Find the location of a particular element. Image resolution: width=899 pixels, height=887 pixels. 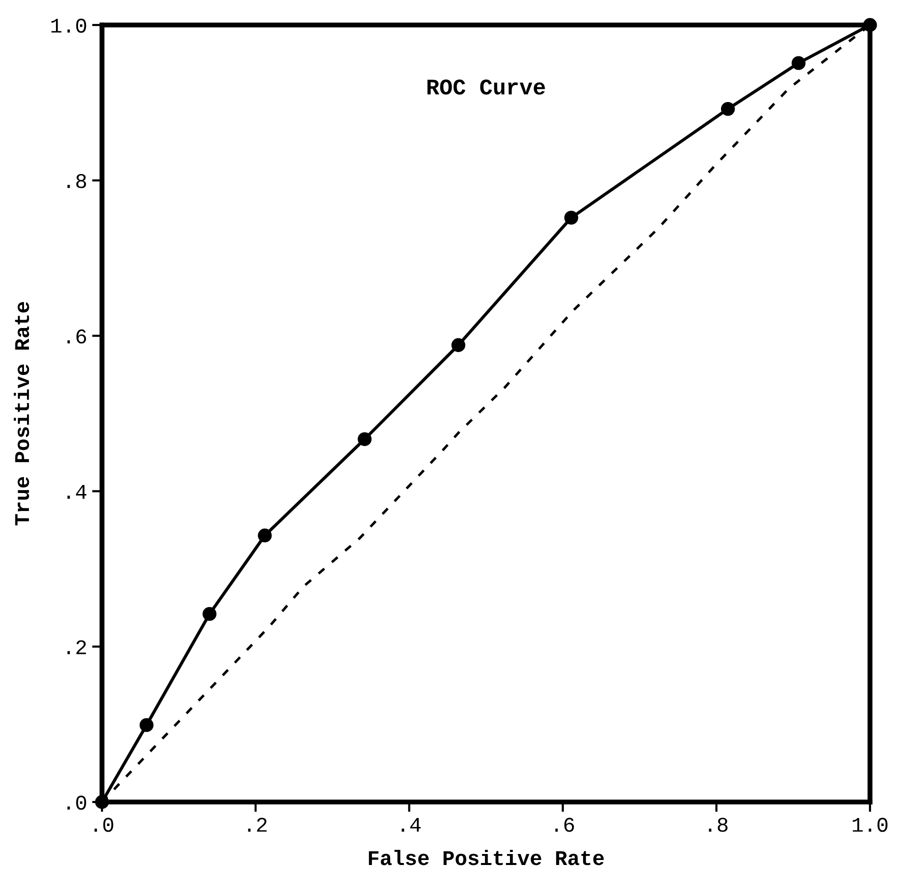

text: ROC Curve is located at coordinates (486, 87).